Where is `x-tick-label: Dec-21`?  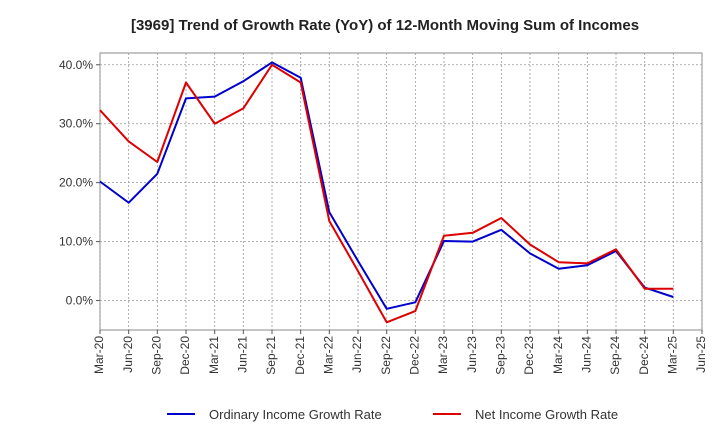
x-tick-label: Dec-21 is located at coordinates (300, 355).